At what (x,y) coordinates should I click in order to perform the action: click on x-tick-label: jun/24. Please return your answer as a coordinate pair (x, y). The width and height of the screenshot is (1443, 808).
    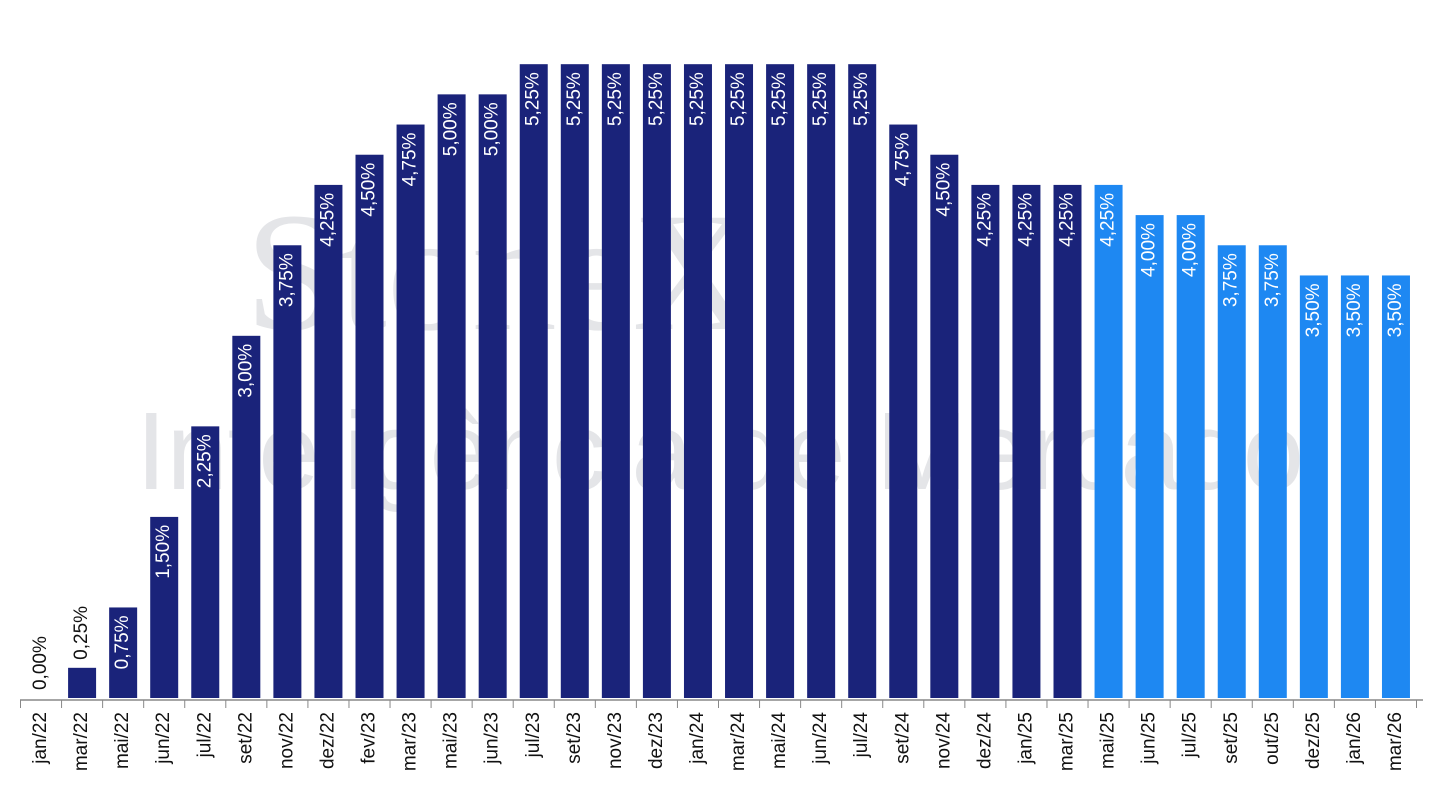
    Looking at the image, I should click on (820, 738).